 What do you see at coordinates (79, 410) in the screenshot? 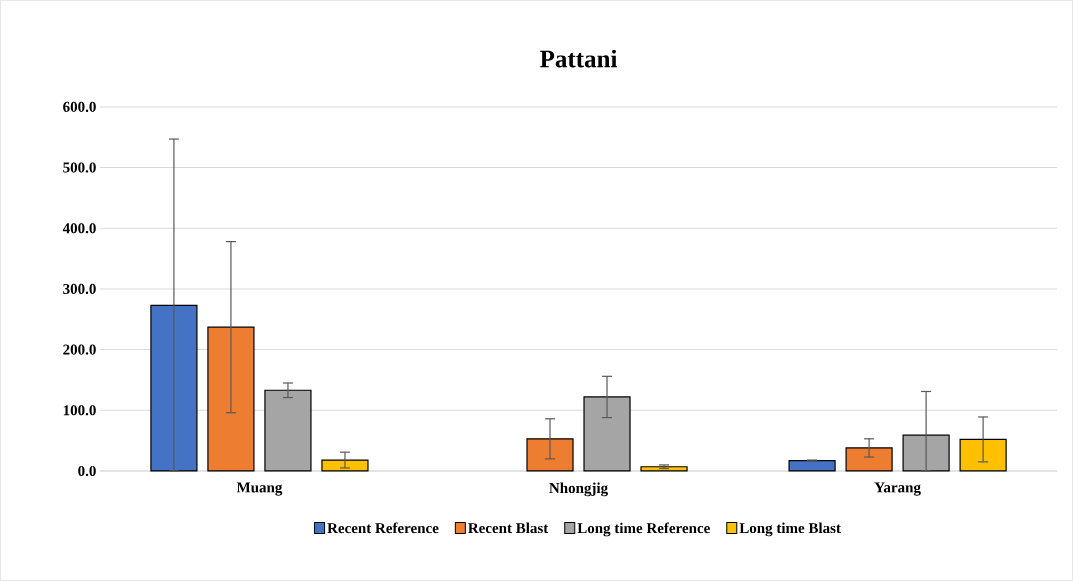
I see `y-tick-label: 100.0` at bounding box center [79, 410].